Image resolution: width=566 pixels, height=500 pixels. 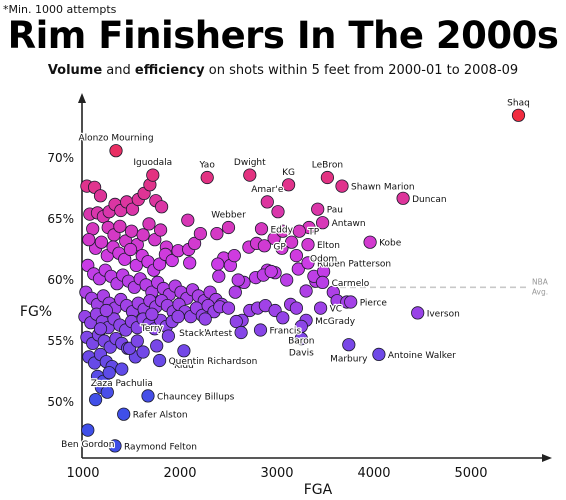 What do you see at coordinates (349, 360) in the screenshot?
I see `point-label: Marbury` at bounding box center [349, 360].